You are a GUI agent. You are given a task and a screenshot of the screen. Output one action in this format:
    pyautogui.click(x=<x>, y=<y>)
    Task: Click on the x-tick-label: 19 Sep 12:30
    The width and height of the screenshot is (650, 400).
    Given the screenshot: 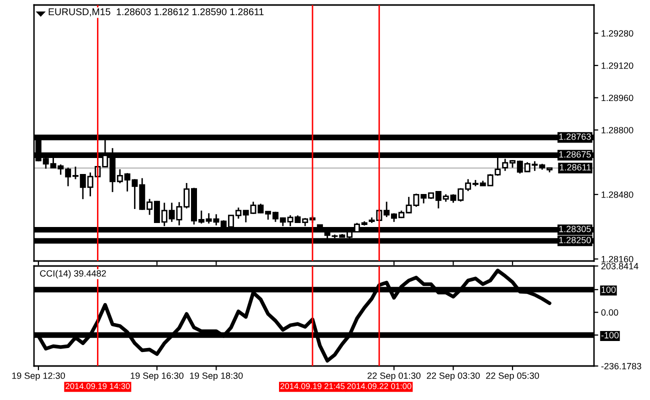 What is the action you would take?
    pyautogui.click(x=38, y=376)
    